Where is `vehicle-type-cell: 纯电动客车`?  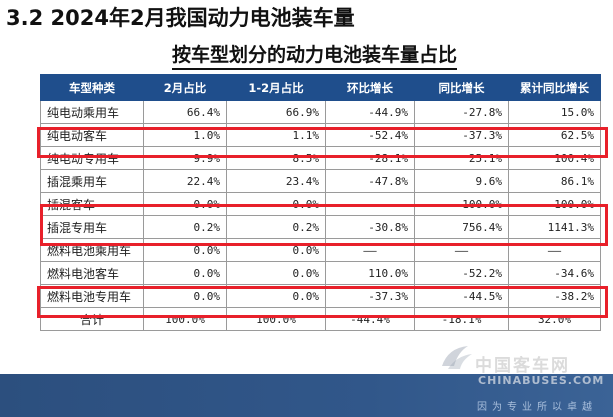
vehicle-type-cell: 纯电动客车 is located at coordinates (92, 135).